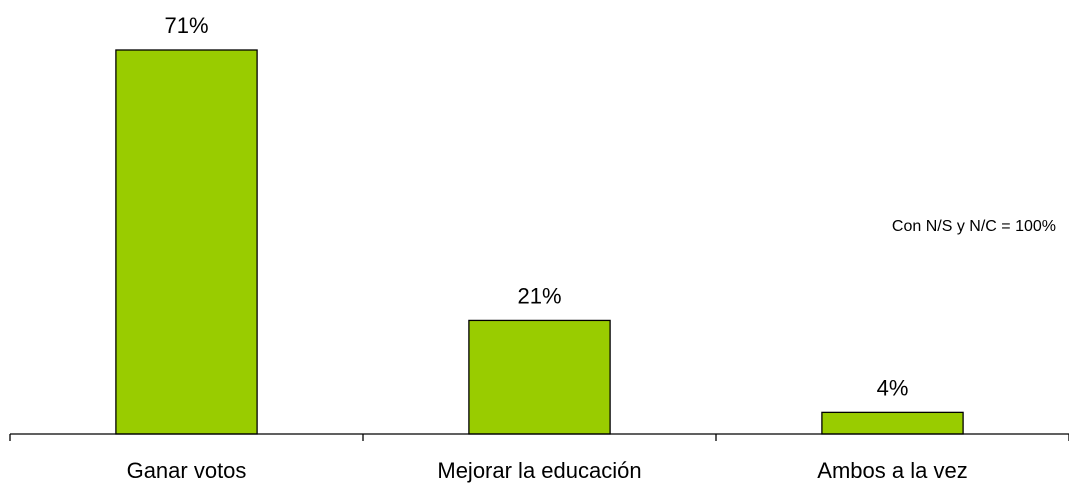  I want to click on data-label: 71%, so click(186, 25).